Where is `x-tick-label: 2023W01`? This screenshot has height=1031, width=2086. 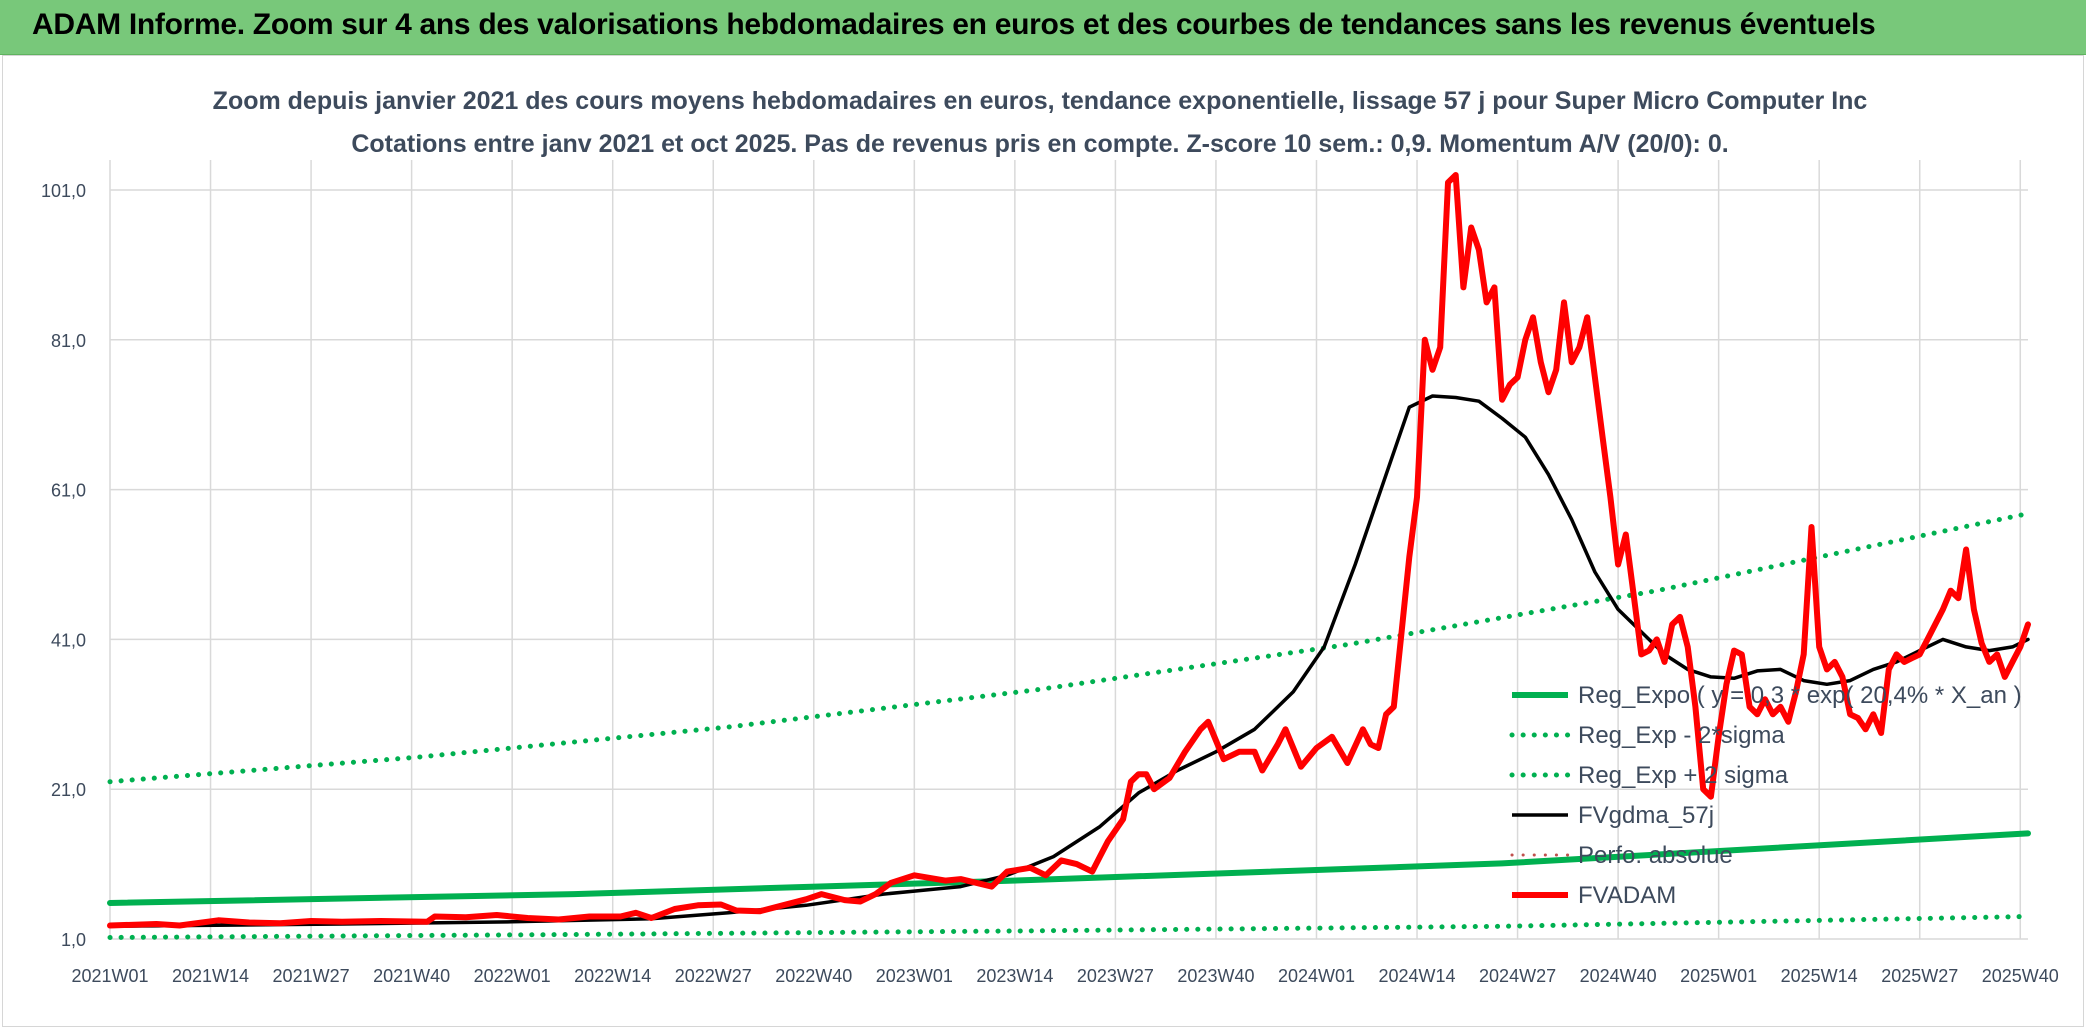 x-tick-label: 2023W01 is located at coordinates (914, 976).